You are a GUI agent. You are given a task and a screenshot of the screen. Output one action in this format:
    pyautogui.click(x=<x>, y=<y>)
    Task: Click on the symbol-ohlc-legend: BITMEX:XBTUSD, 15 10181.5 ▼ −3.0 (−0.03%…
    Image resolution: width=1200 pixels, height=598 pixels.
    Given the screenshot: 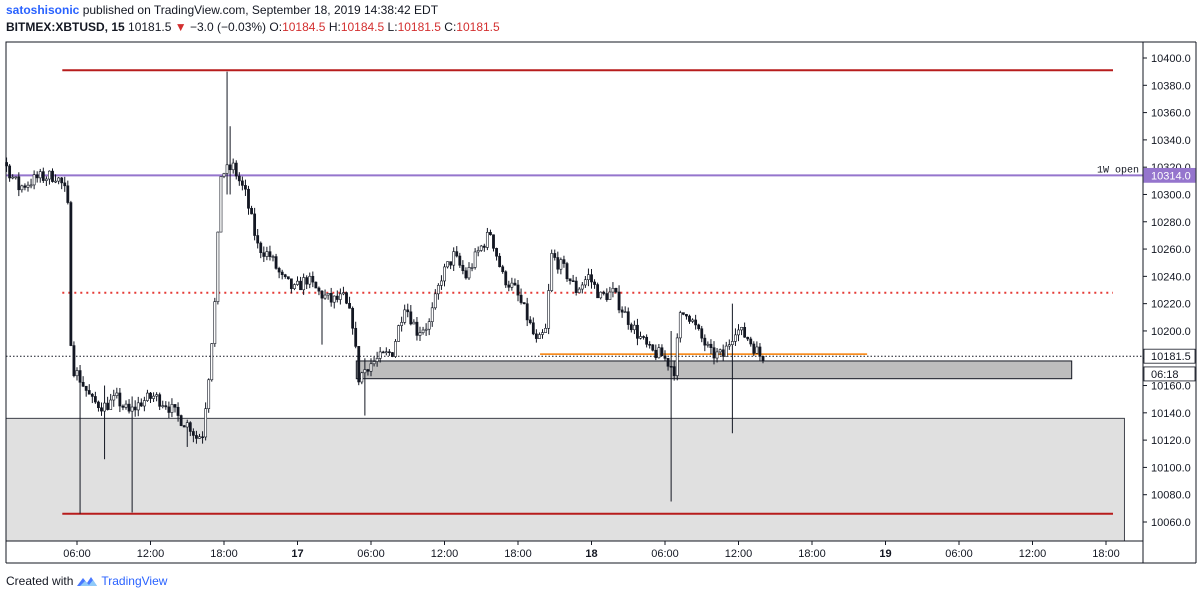 What is the action you would take?
    pyautogui.click(x=253, y=27)
    